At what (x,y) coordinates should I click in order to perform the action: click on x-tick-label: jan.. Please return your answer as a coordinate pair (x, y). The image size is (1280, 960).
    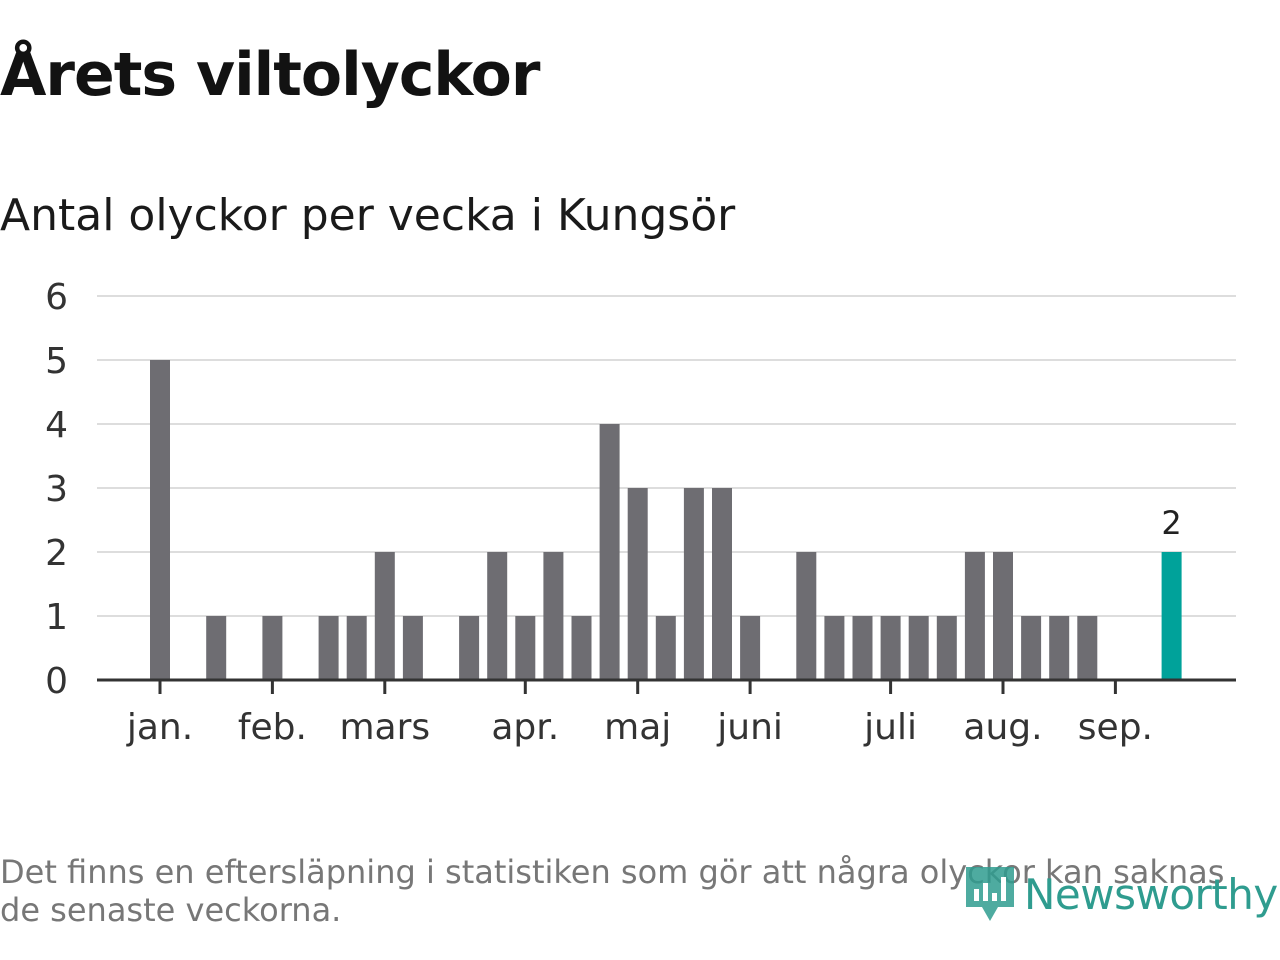
    Looking at the image, I should click on (159, 727).